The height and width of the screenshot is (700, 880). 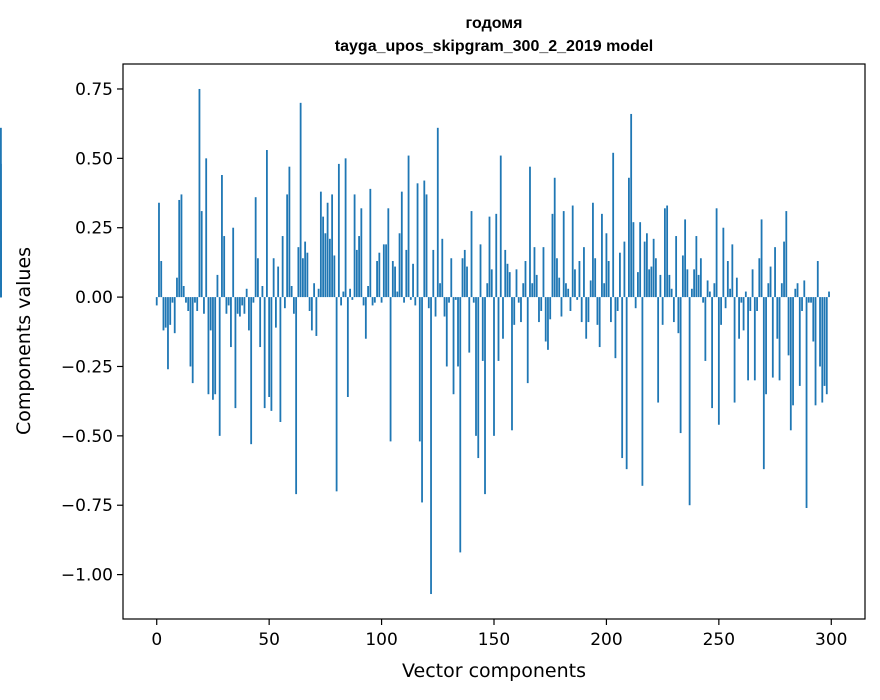 I want to click on y-tick-label: −0.50, so click(x=87, y=437).